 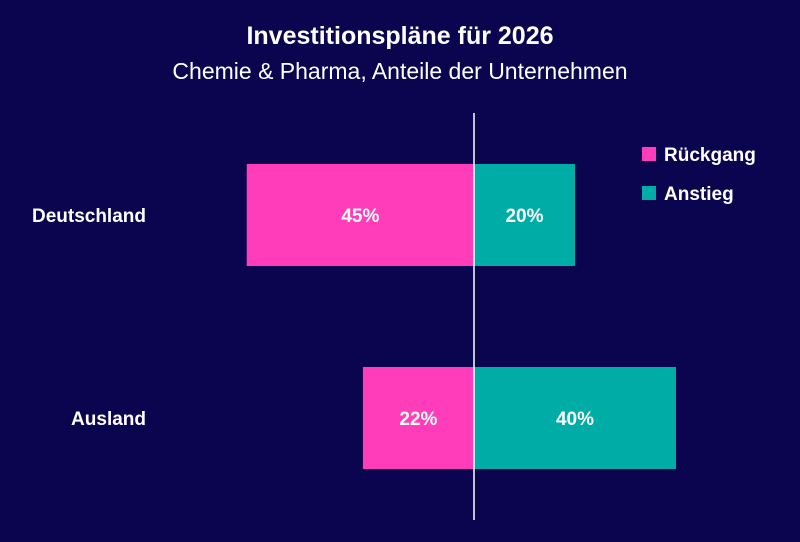 I want to click on legend-label: Rückgang, so click(x=710, y=155).